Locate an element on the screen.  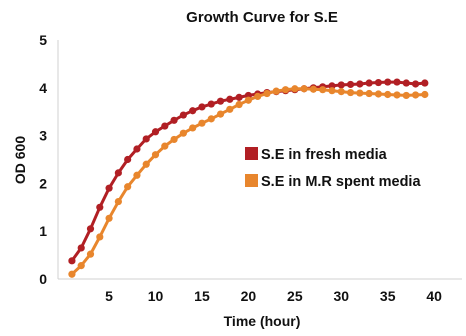
x-axis-label: Time (hour) is located at coordinates (262, 321).